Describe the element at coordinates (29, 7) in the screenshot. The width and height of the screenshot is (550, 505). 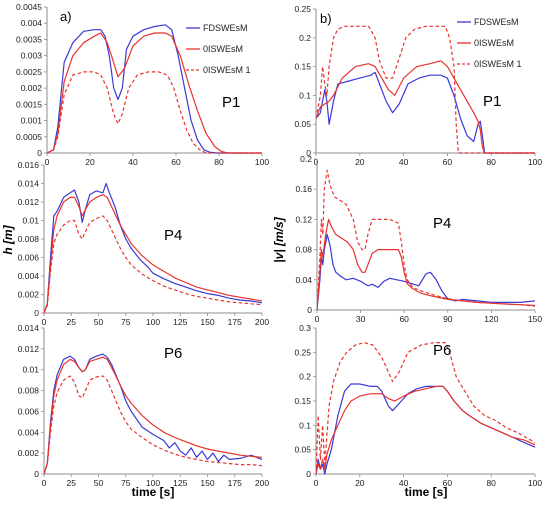
I see `y-tick-label: 0.0045` at that location.